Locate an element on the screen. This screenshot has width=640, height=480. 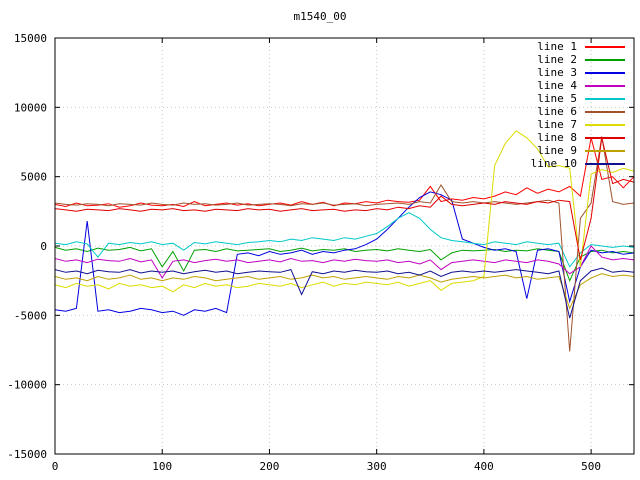
y-tick-label: 5000 is located at coordinates (34, 177).